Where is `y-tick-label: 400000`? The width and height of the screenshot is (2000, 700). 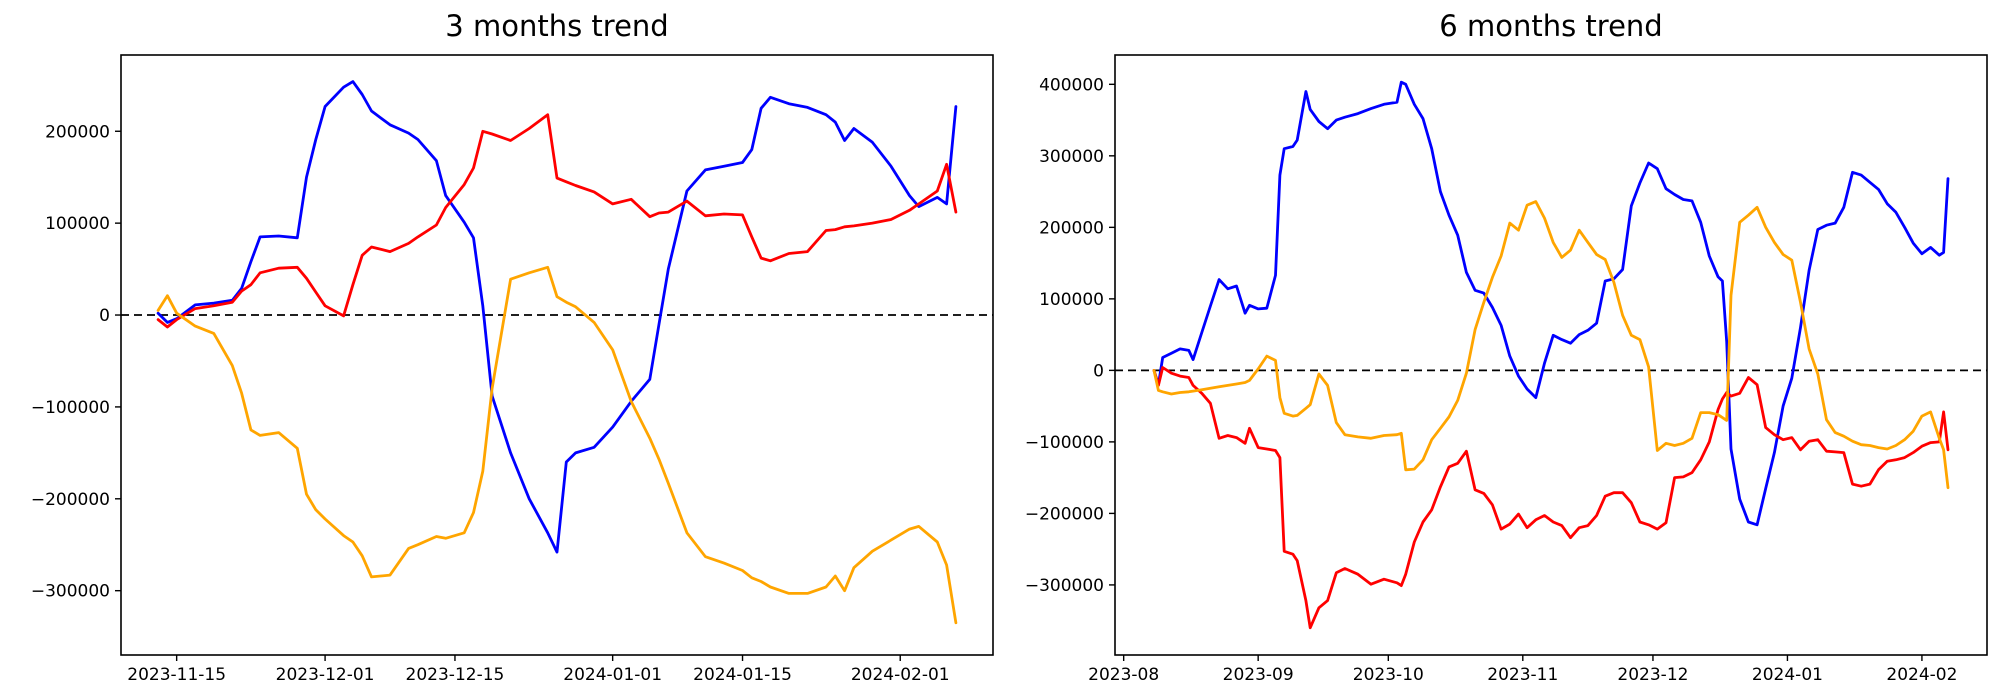
y-tick-label: 400000 is located at coordinates (1071, 85).